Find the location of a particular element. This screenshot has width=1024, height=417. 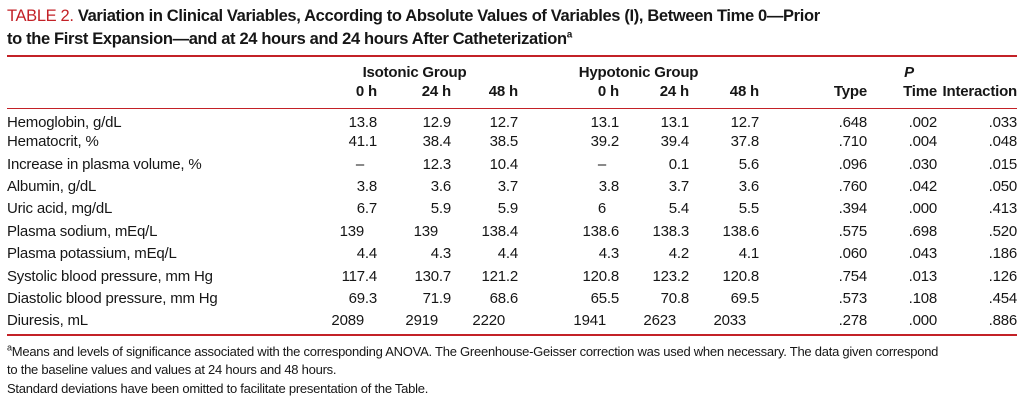

cell-value: 38.4 is located at coordinates (437, 142).